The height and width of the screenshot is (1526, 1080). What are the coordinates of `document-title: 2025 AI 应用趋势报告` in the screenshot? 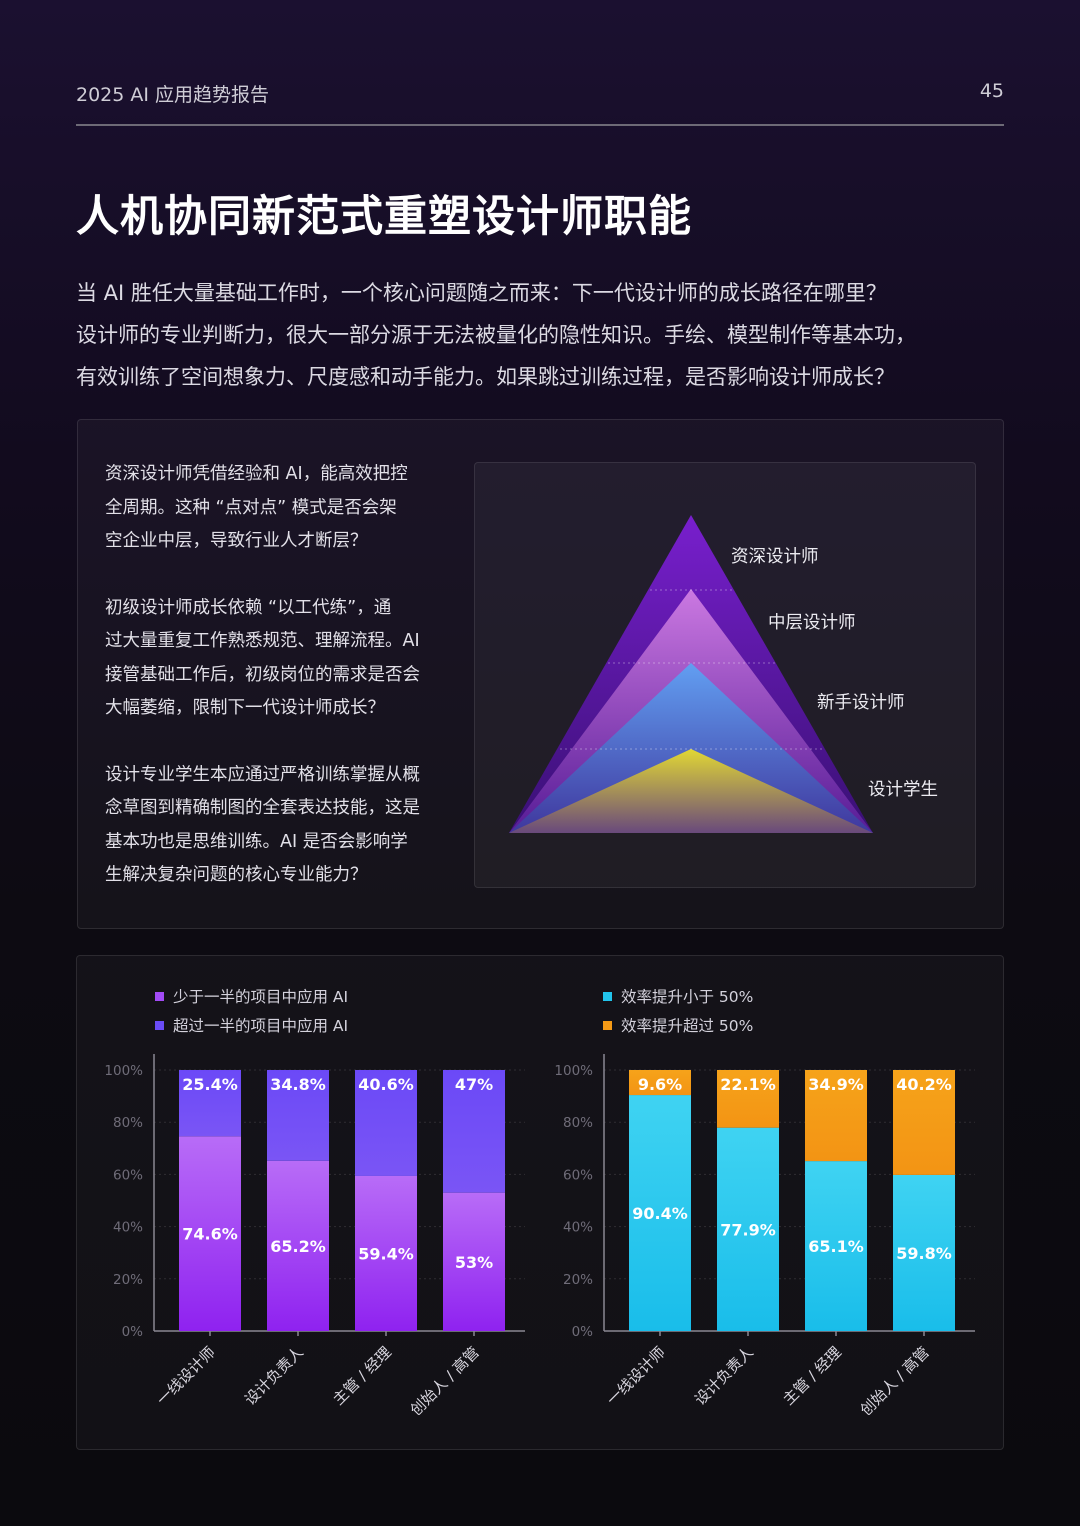 It's located at (173, 95).